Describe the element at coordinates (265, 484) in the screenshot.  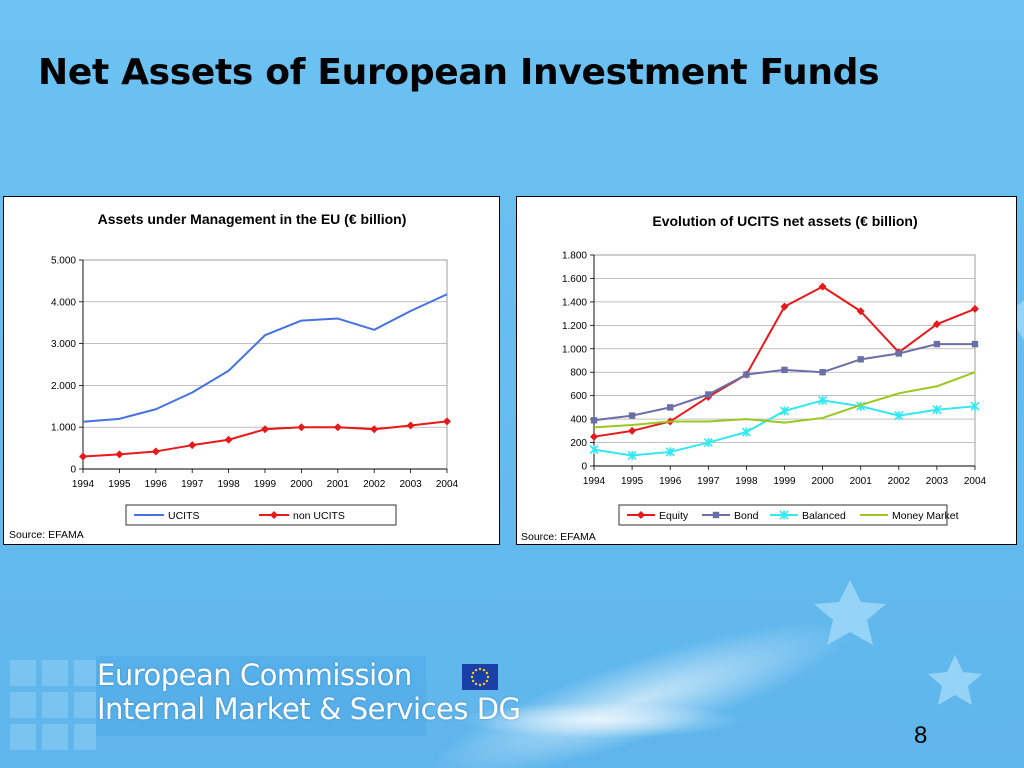
I see `x-tick-label: 1999` at that location.